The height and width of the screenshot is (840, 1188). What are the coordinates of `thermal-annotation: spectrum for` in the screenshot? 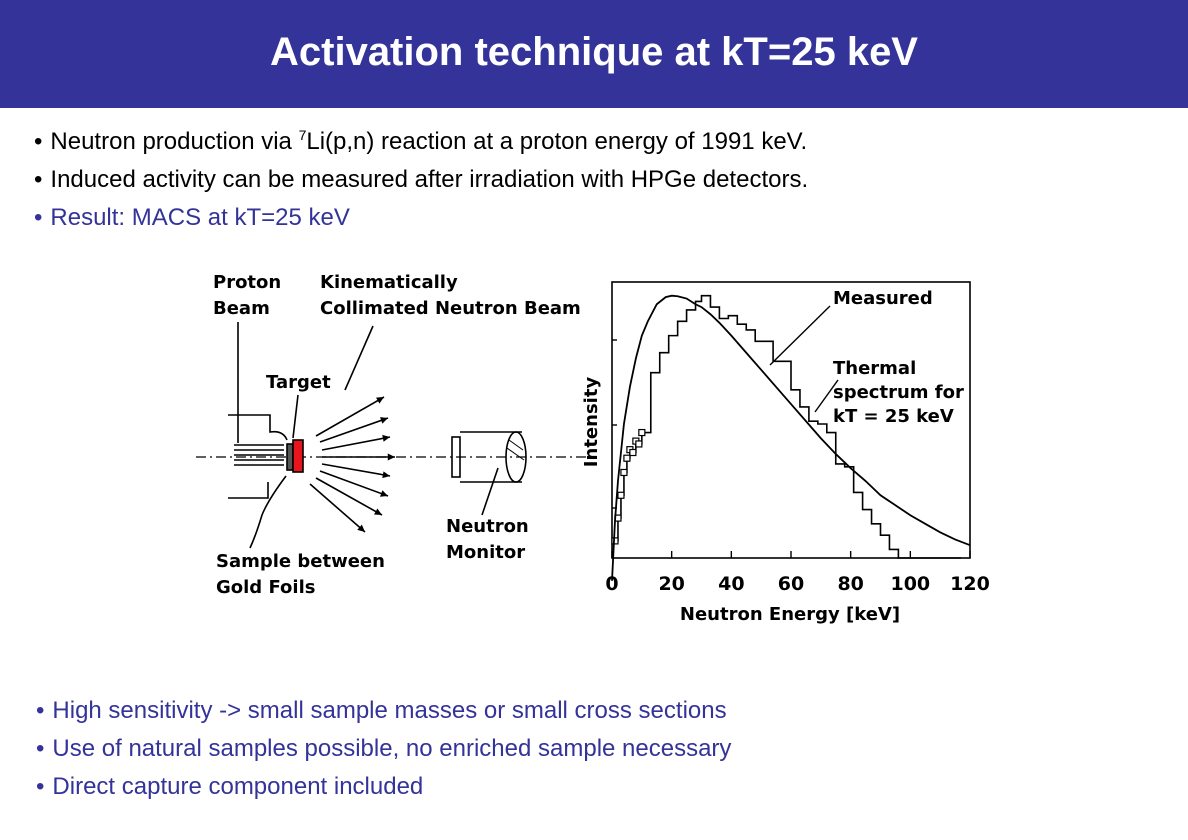 It's located at (898, 392).